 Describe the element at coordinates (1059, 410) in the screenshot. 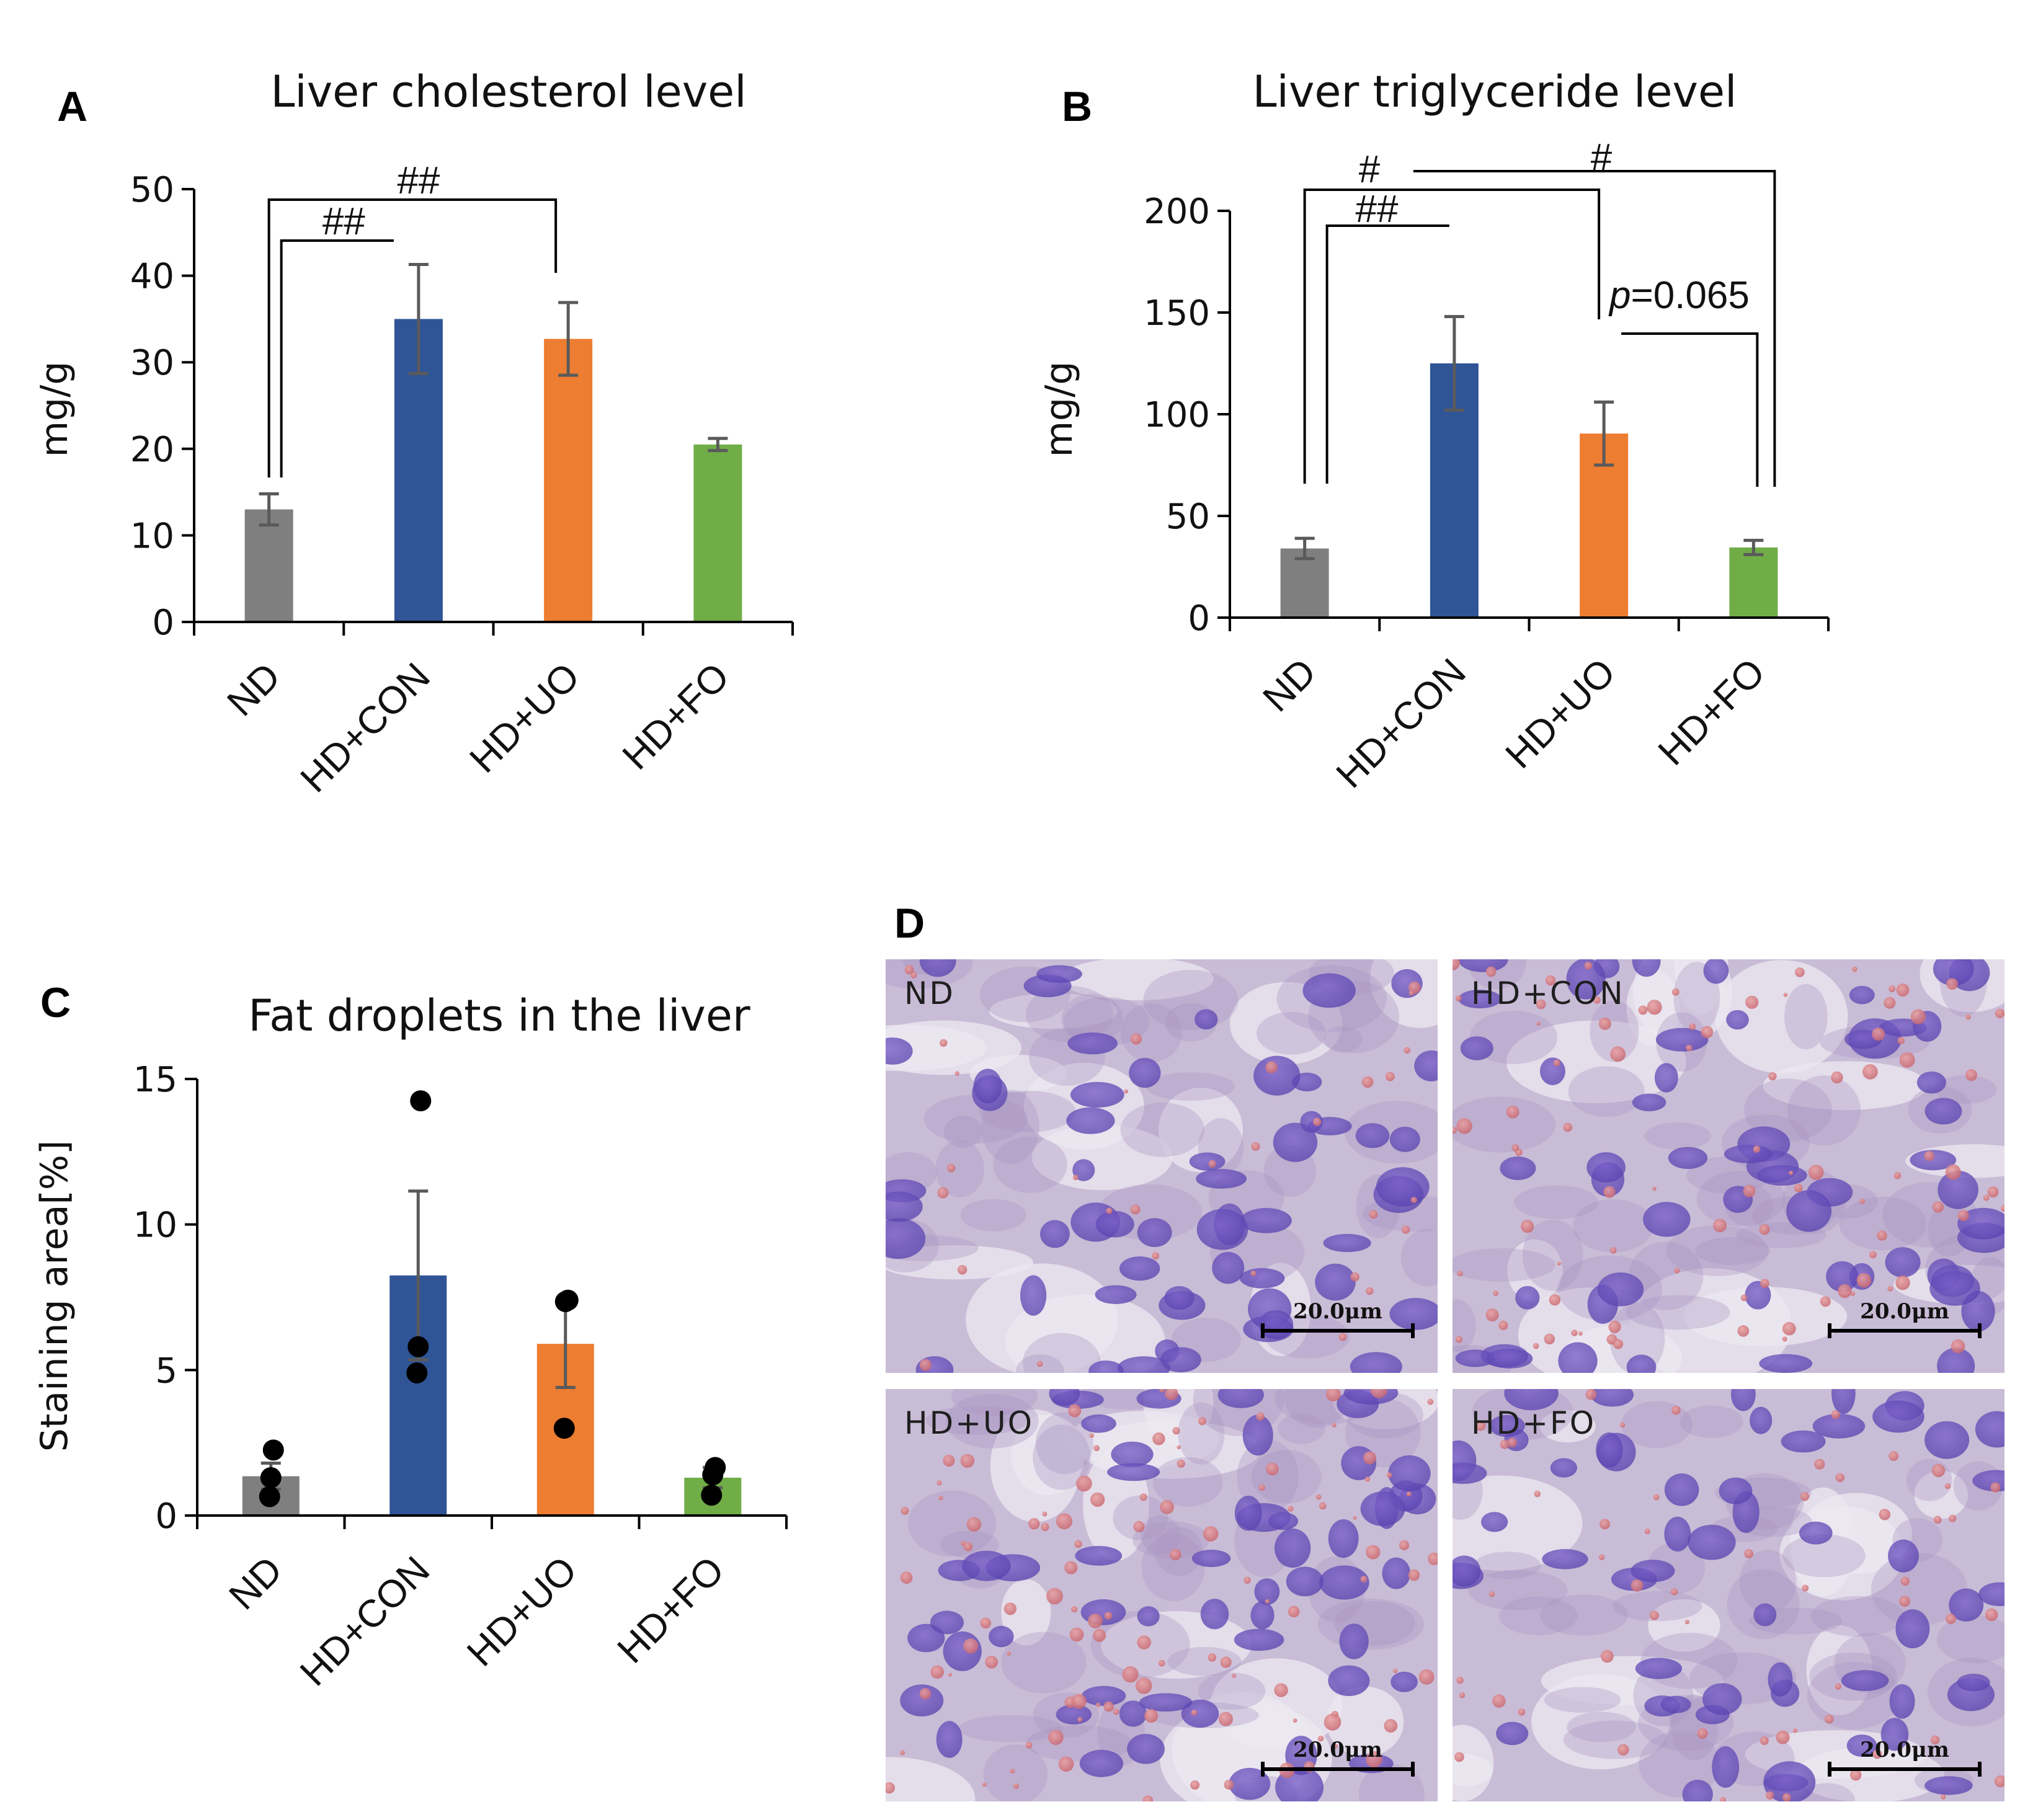

I see `chart-b-ylabel: mg/g` at that location.